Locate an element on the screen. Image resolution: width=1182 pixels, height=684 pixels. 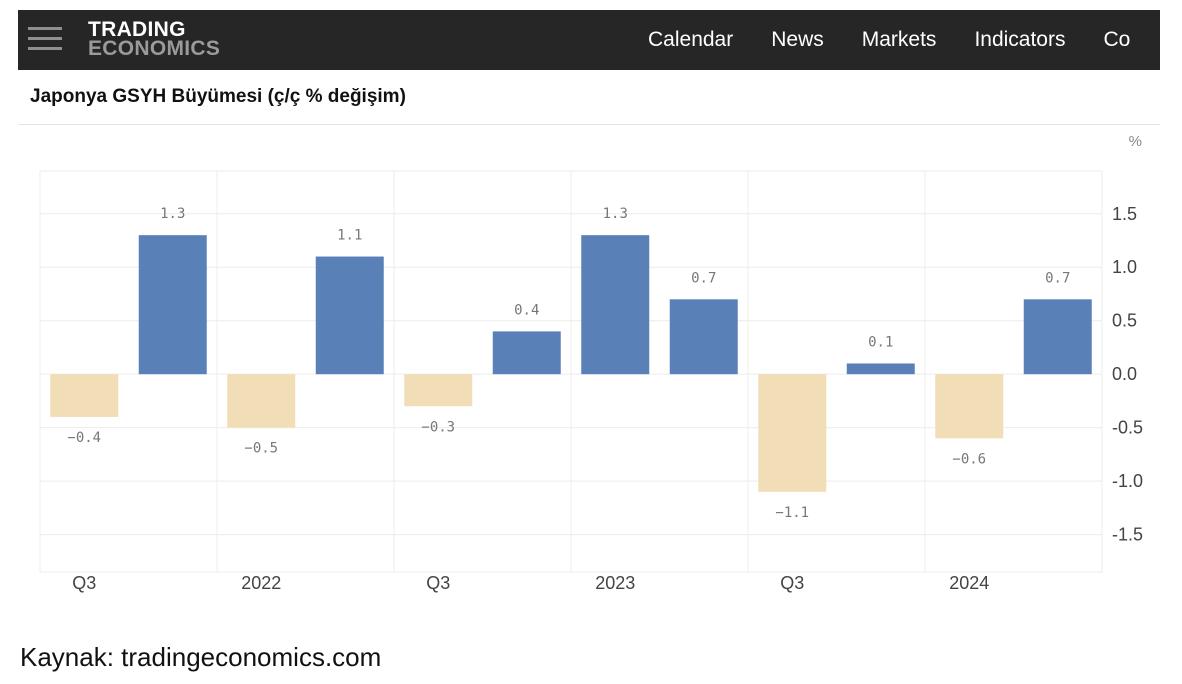
nav-item-calendar: Calendar is located at coordinates (691, 39).